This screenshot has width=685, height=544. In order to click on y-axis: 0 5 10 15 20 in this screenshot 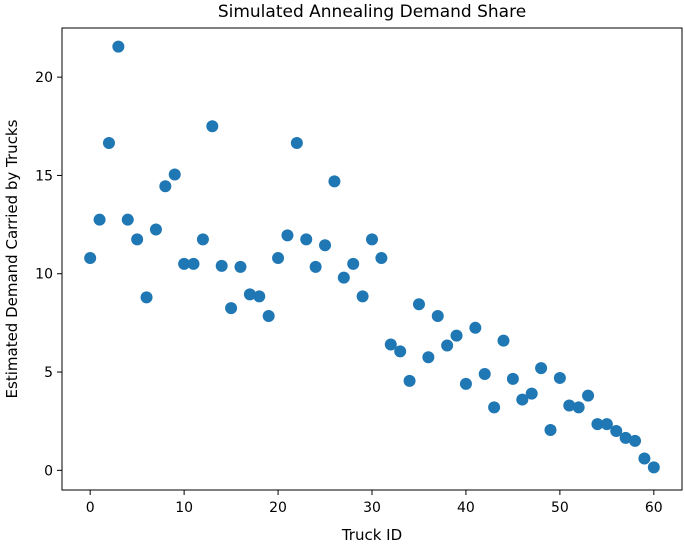, I will do `click(48, 274)`.